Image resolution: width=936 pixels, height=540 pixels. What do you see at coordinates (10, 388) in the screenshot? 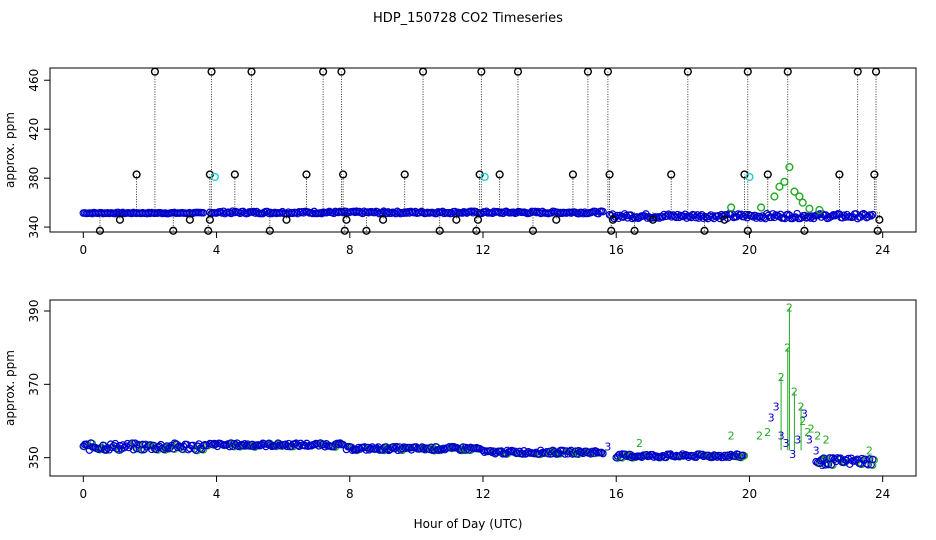
I see `y-axis-title: approx. ppm` at bounding box center [10, 388].